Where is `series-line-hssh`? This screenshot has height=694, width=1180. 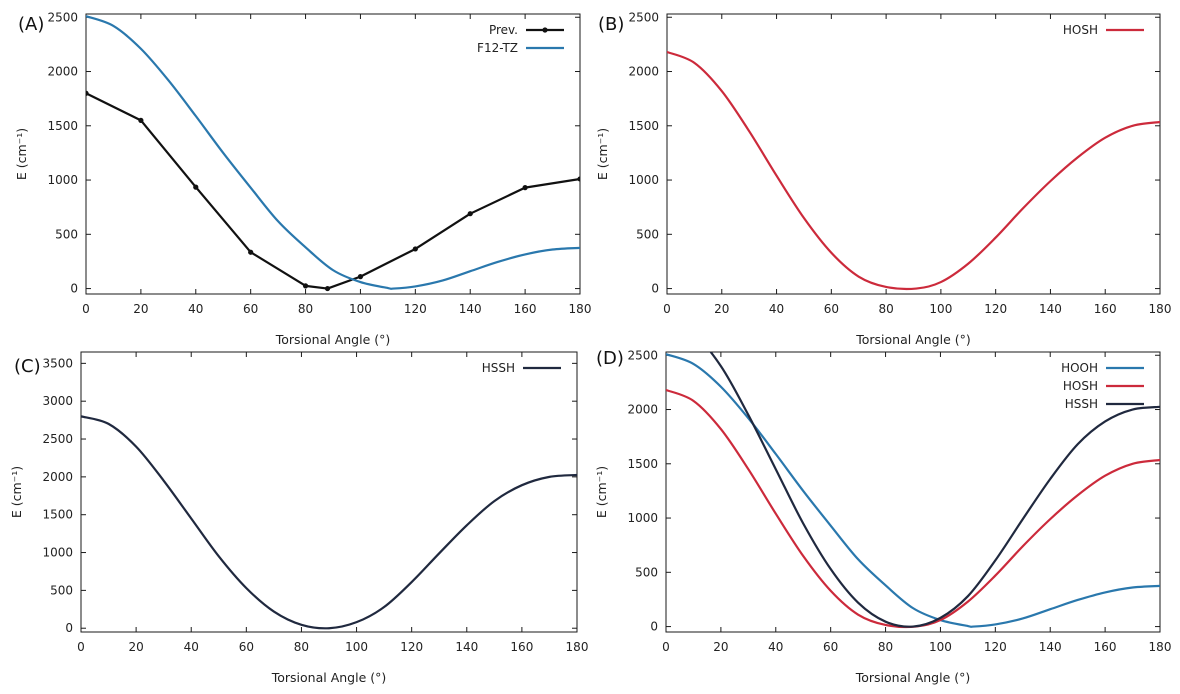
series-line-hssh is located at coordinates (329, 522).